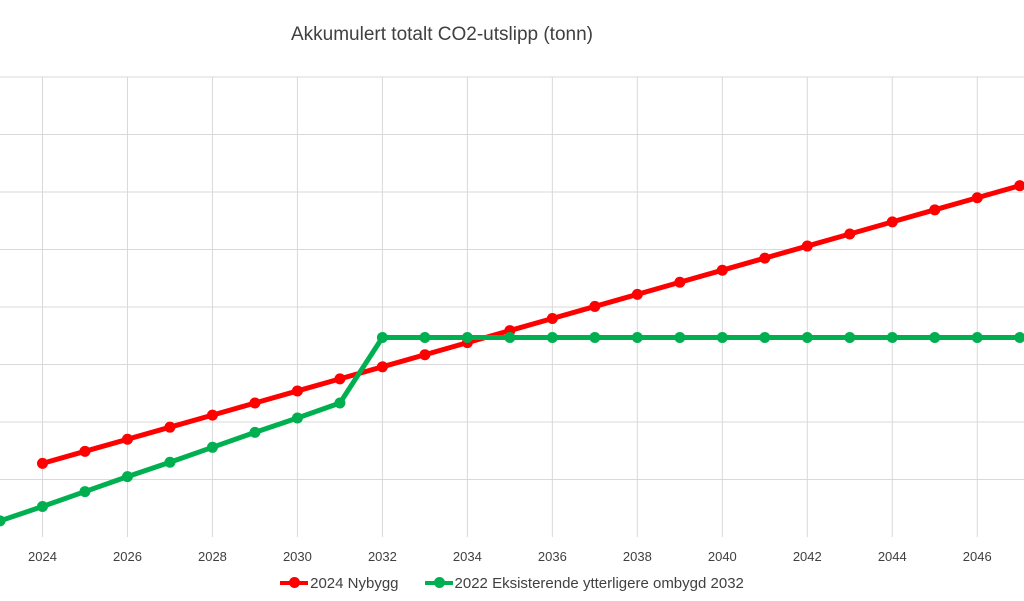  I want to click on x-tick-label: 2038, so click(637, 556).